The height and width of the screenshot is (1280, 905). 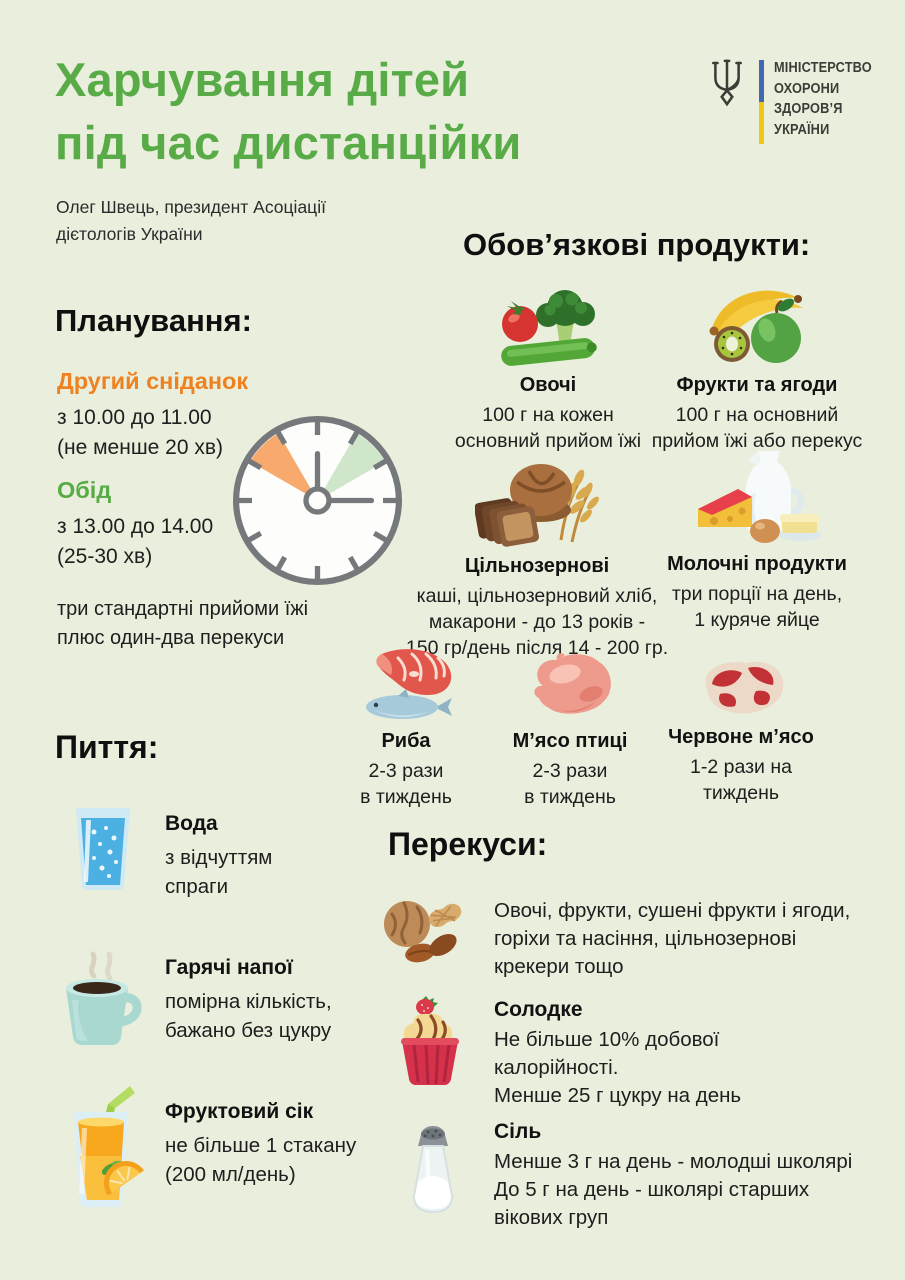 I want to click on poultry-icon, so click(x=572, y=683).